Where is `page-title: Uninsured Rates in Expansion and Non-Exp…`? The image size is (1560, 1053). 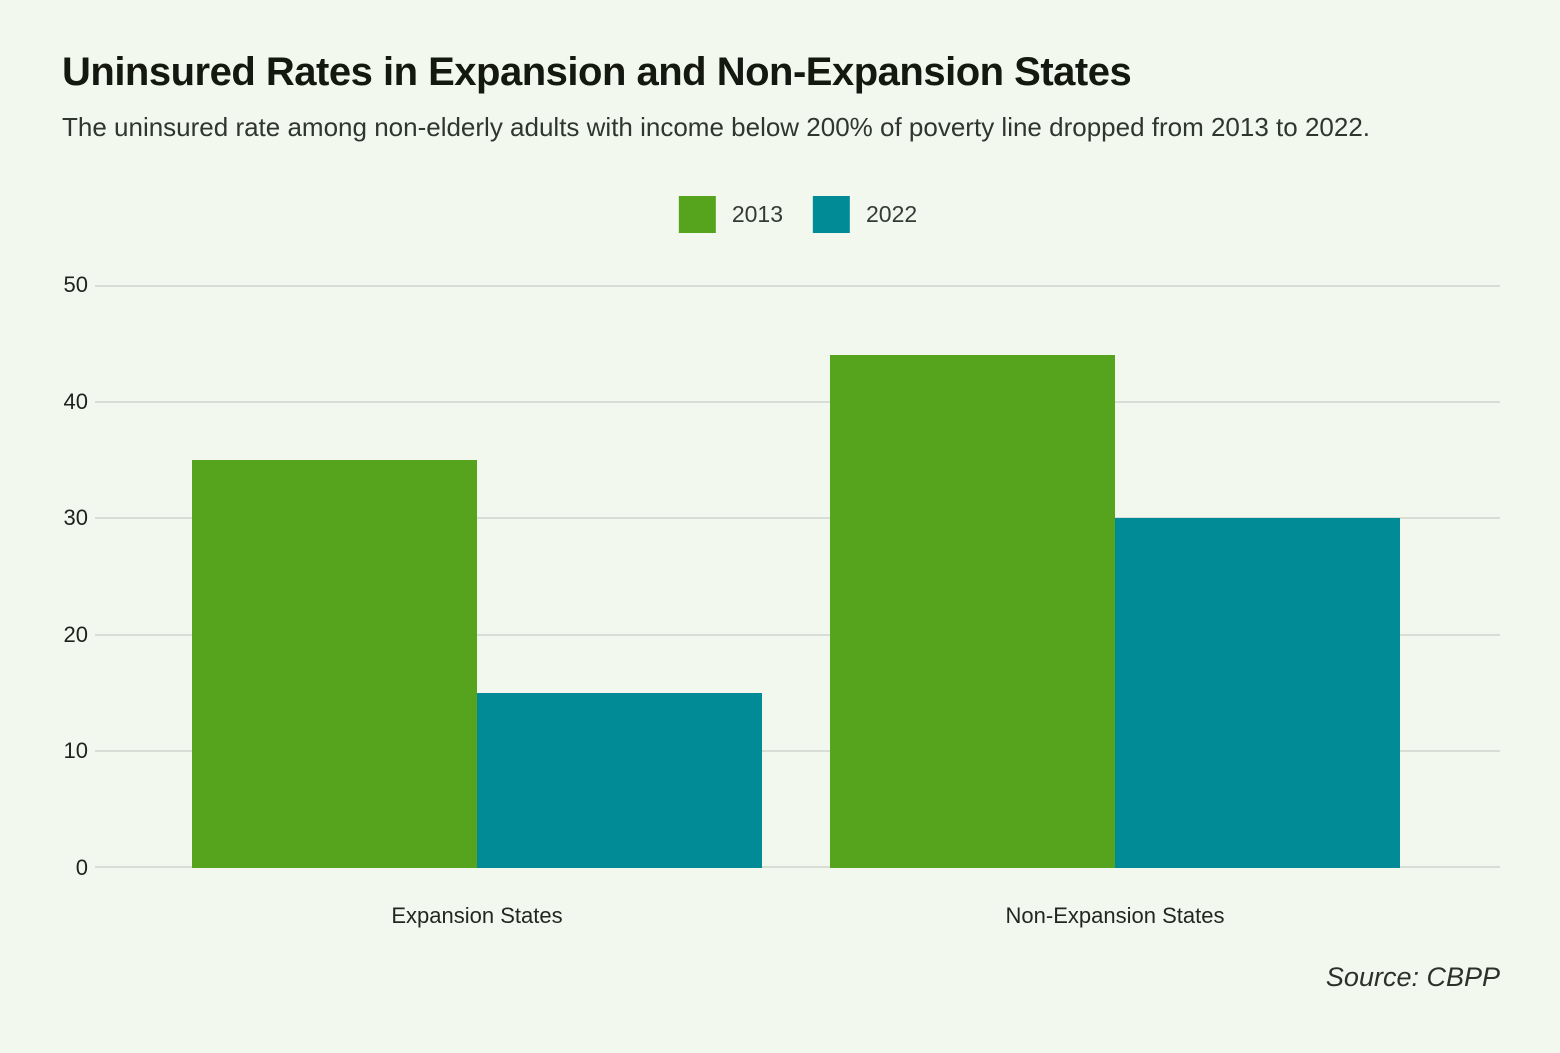 page-title: Uninsured Rates in Expansion and Non-Exp… is located at coordinates (597, 72).